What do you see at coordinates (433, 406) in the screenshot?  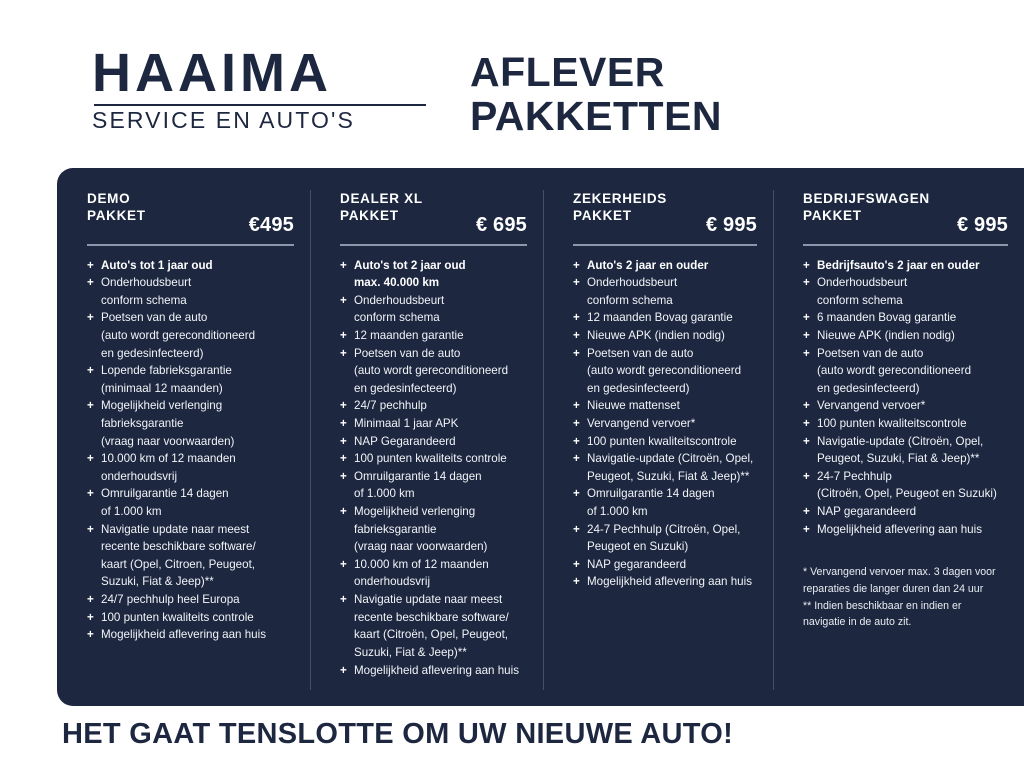 I see `feature-item: 24/7 pechhulp` at bounding box center [433, 406].